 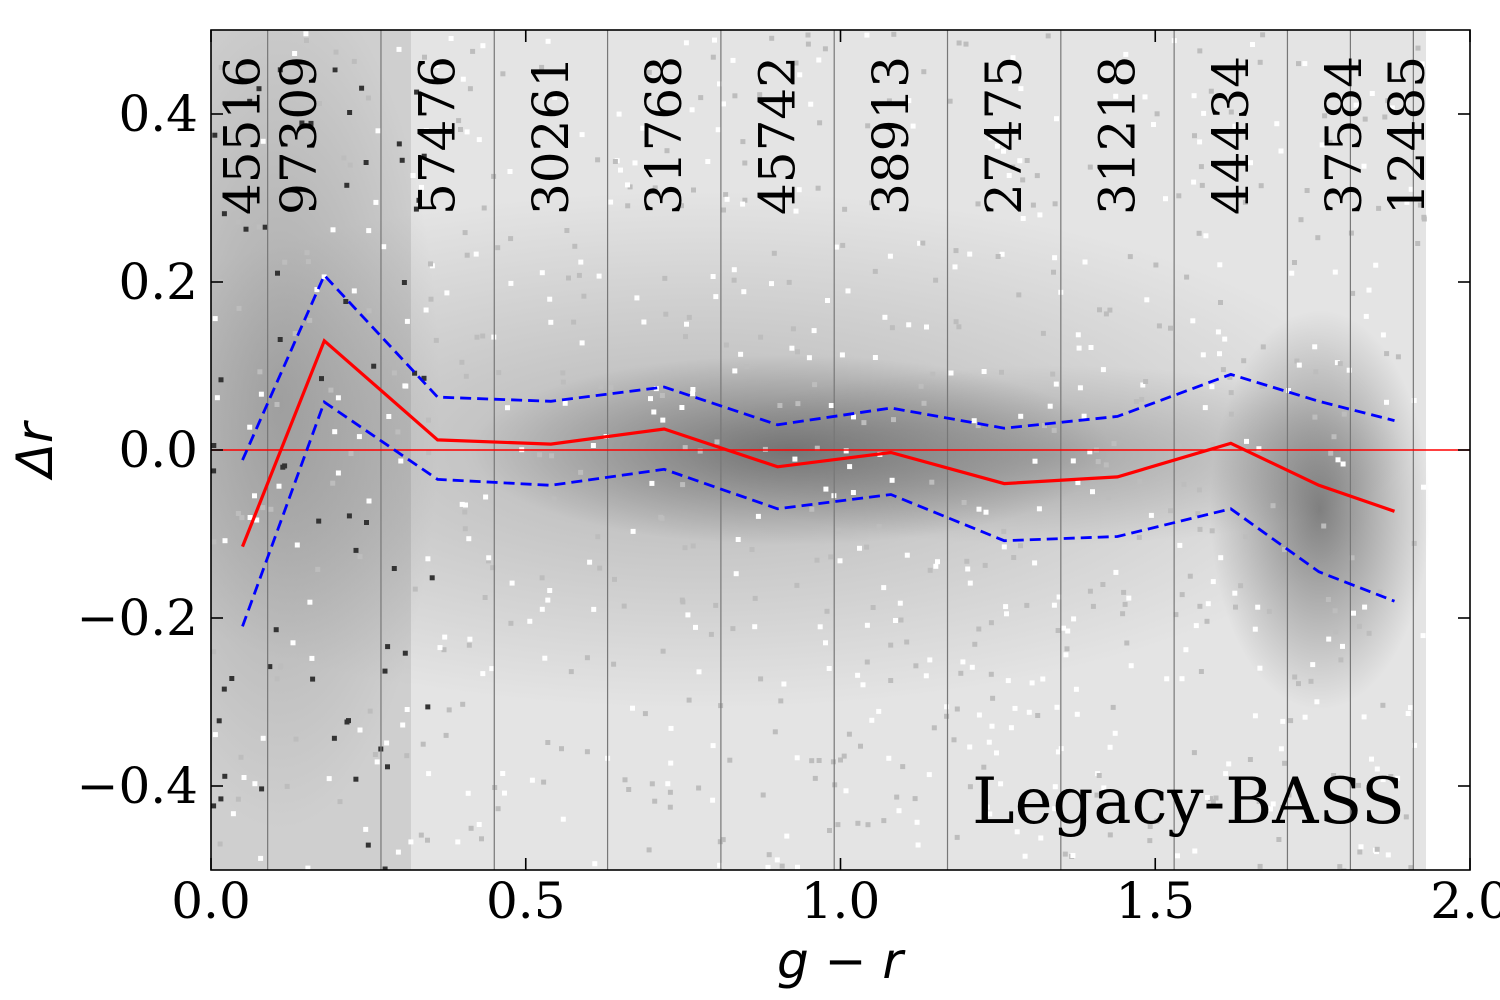 What do you see at coordinates (664, 135) in the screenshot?
I see `bin-count-label: 31768` at bounding box center [664, 135].